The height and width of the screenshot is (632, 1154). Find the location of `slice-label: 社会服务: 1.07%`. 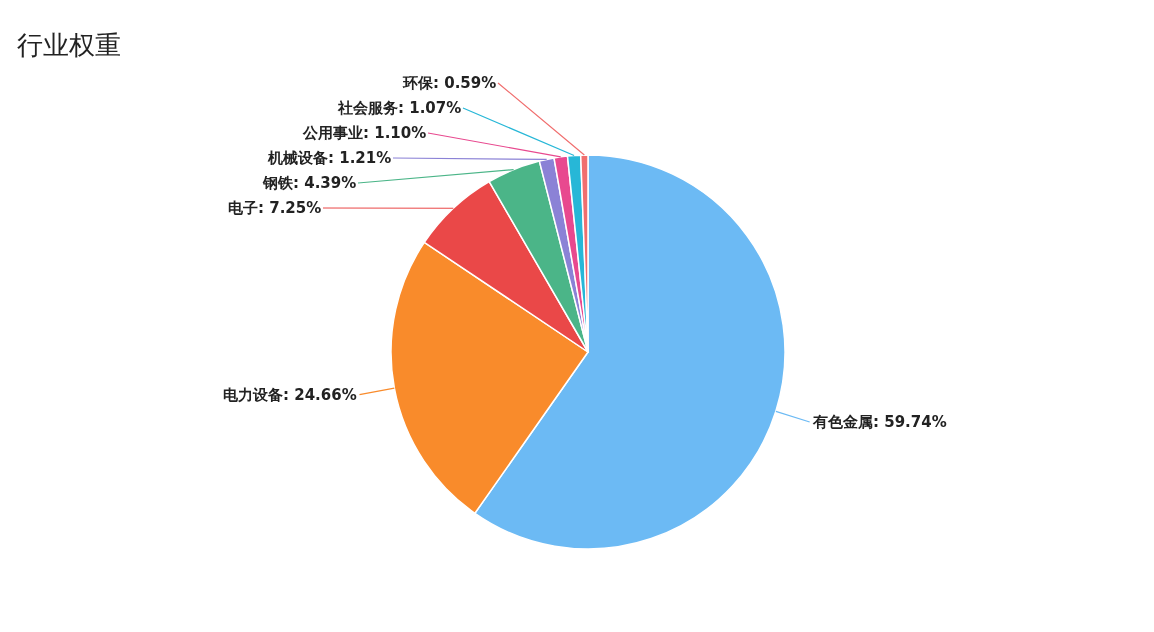

slice-label: 社会服务: 1.07% is located at coordinates (399, 108).